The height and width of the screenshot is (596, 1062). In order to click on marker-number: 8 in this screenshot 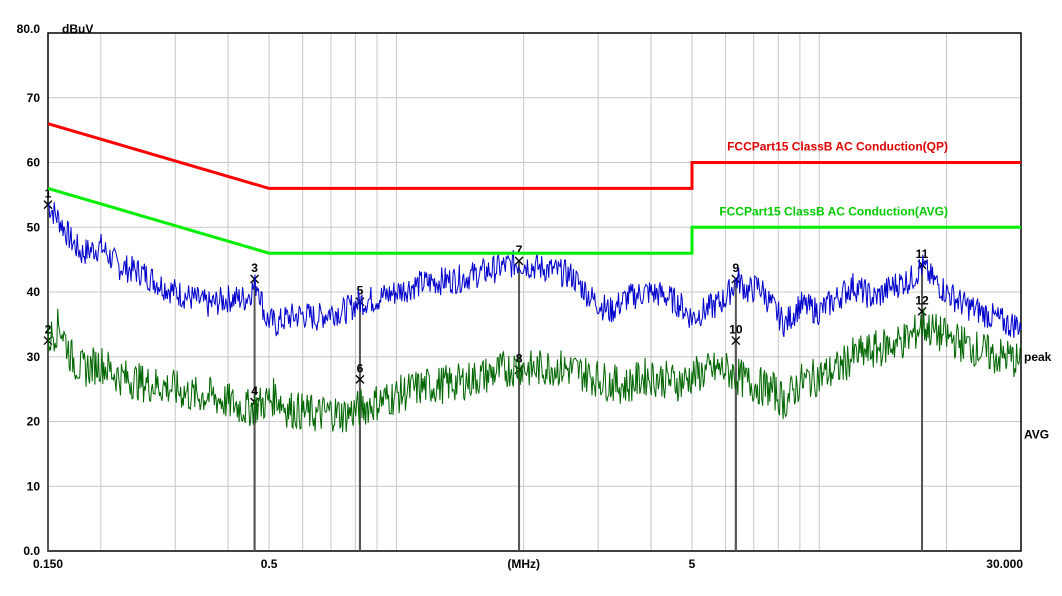, I will do `click(519, 359)`.